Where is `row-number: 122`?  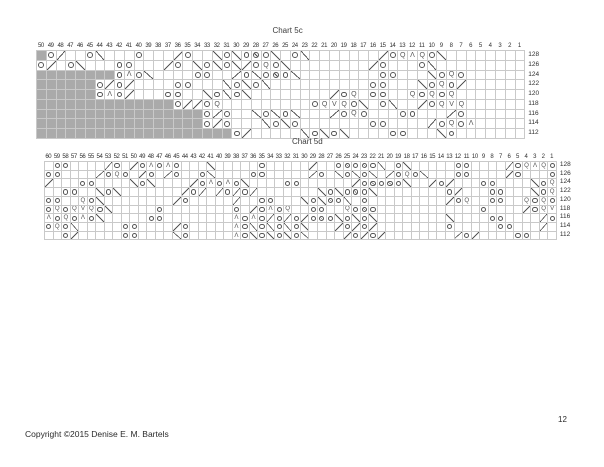 row-number: 122 is located at coordinates (565, 191).